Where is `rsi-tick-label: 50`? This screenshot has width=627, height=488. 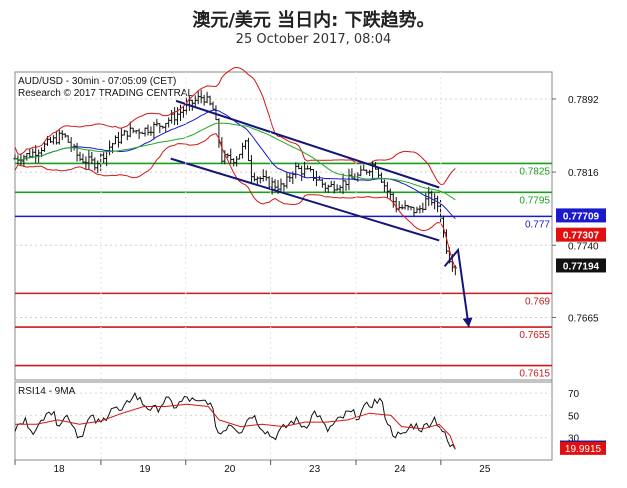 rsi-tick-label: 50 is located at coordinates (574, 416).